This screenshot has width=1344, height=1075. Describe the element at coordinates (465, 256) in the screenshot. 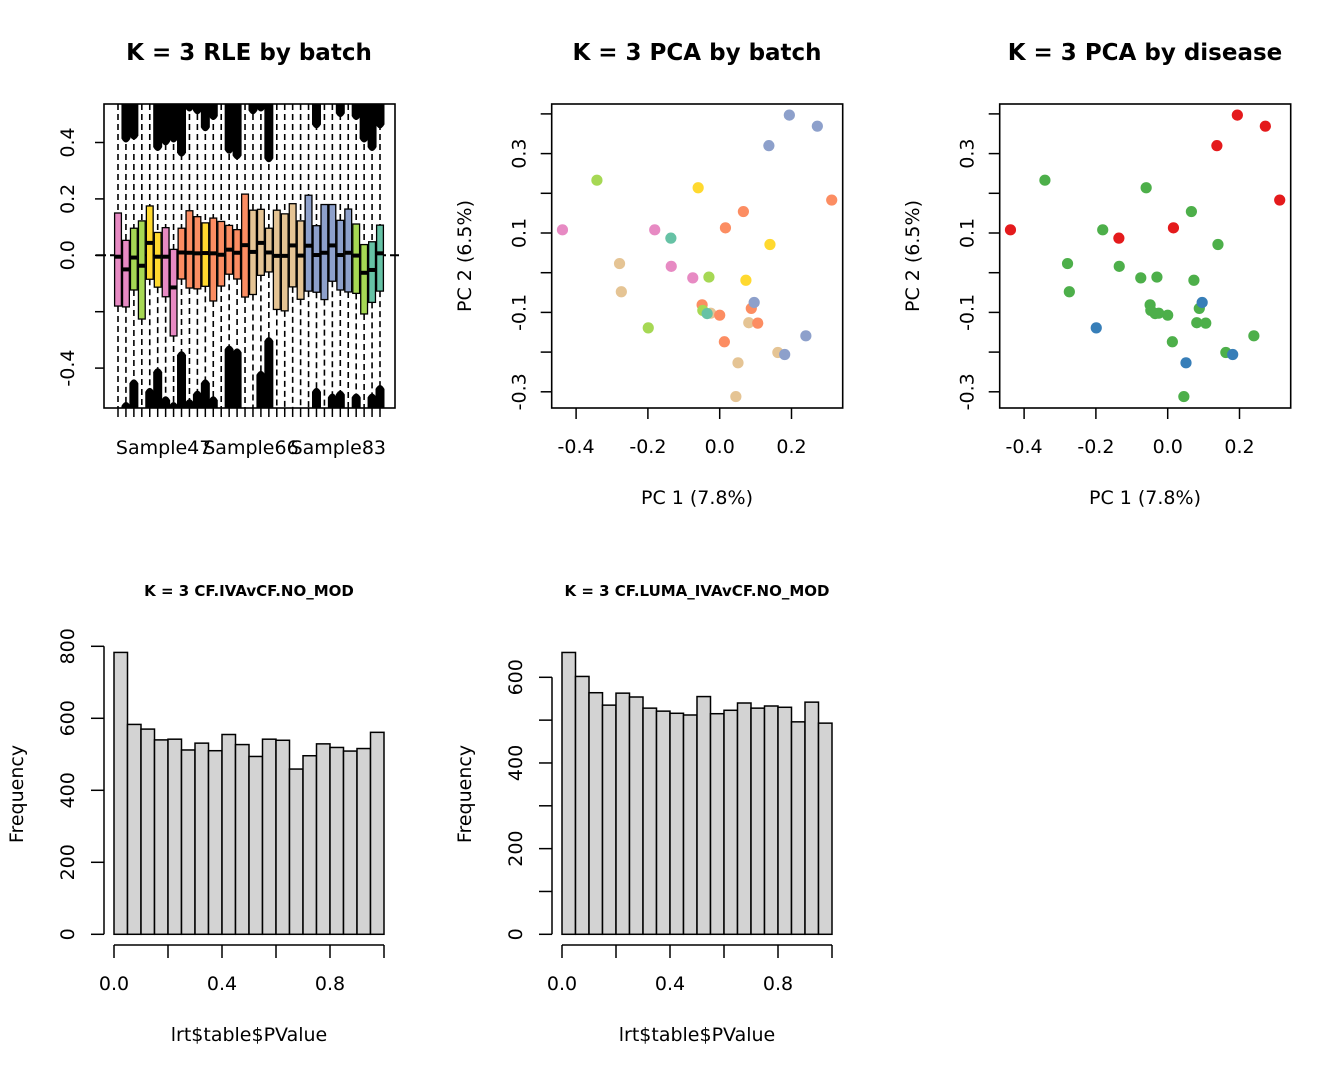

I see `pca-batch-ylabel: PC 2 (6.5%)` at that location.